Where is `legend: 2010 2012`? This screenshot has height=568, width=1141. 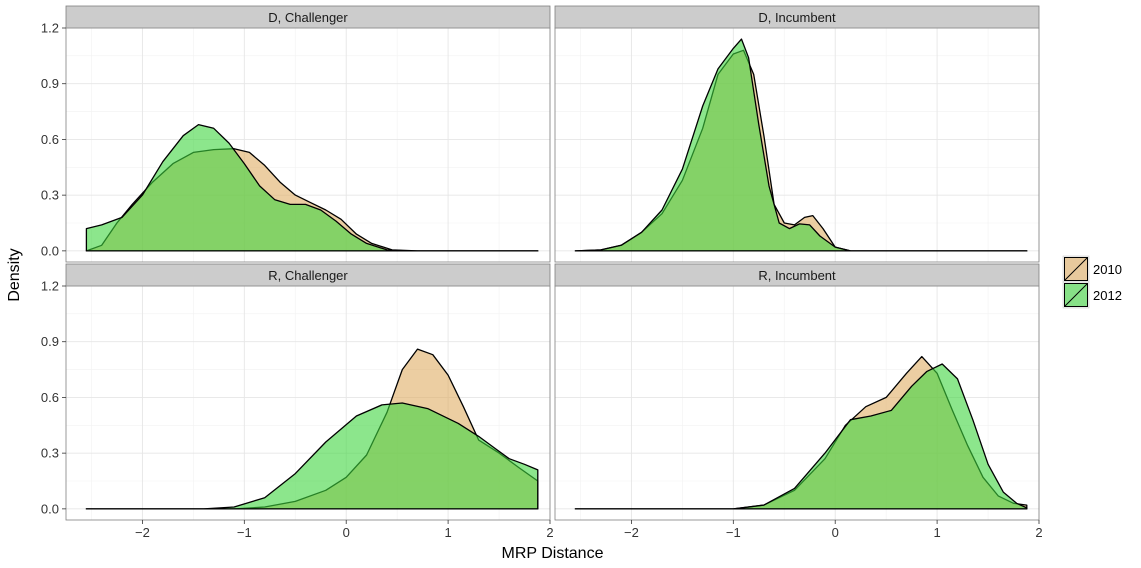 legend: 2010 2012 is located at coordinates (1092, 282).